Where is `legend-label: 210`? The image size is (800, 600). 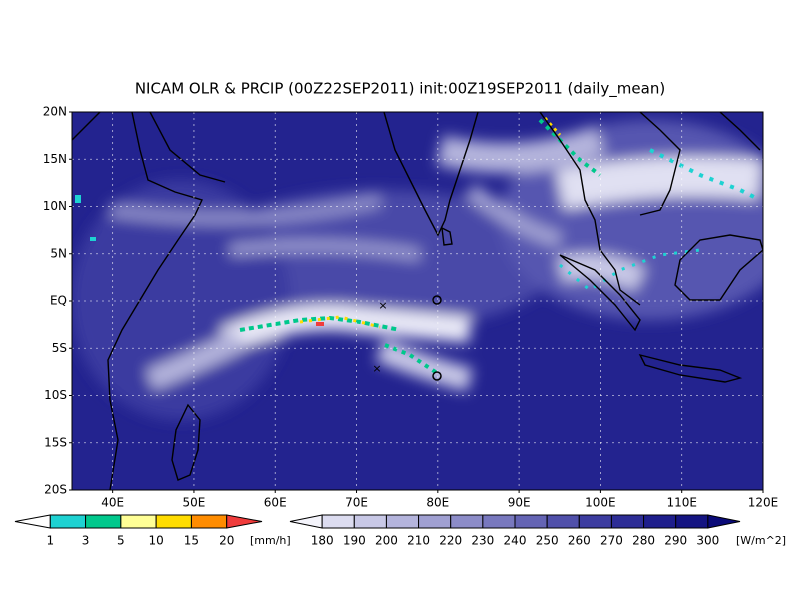 legend-label: 210 is located at coordinates (418, 541).